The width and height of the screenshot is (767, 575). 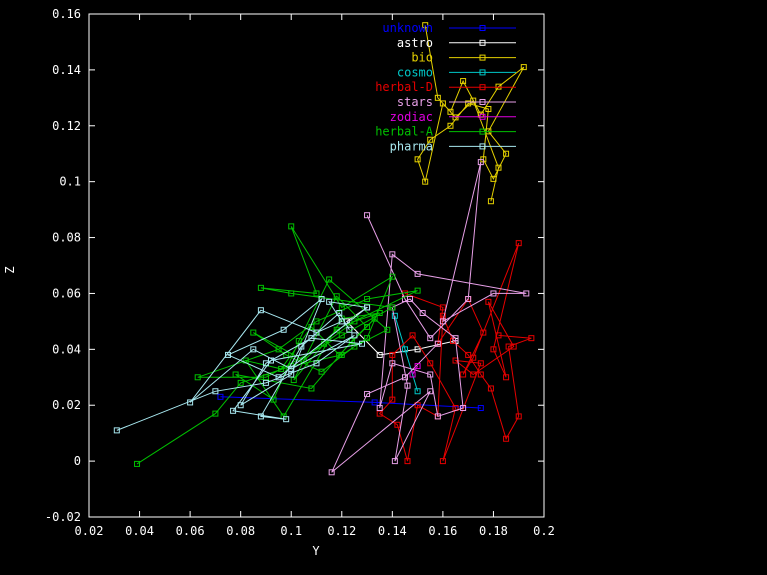 I want to click on y-tick-label: 0.02, so click(x=66, y=405).